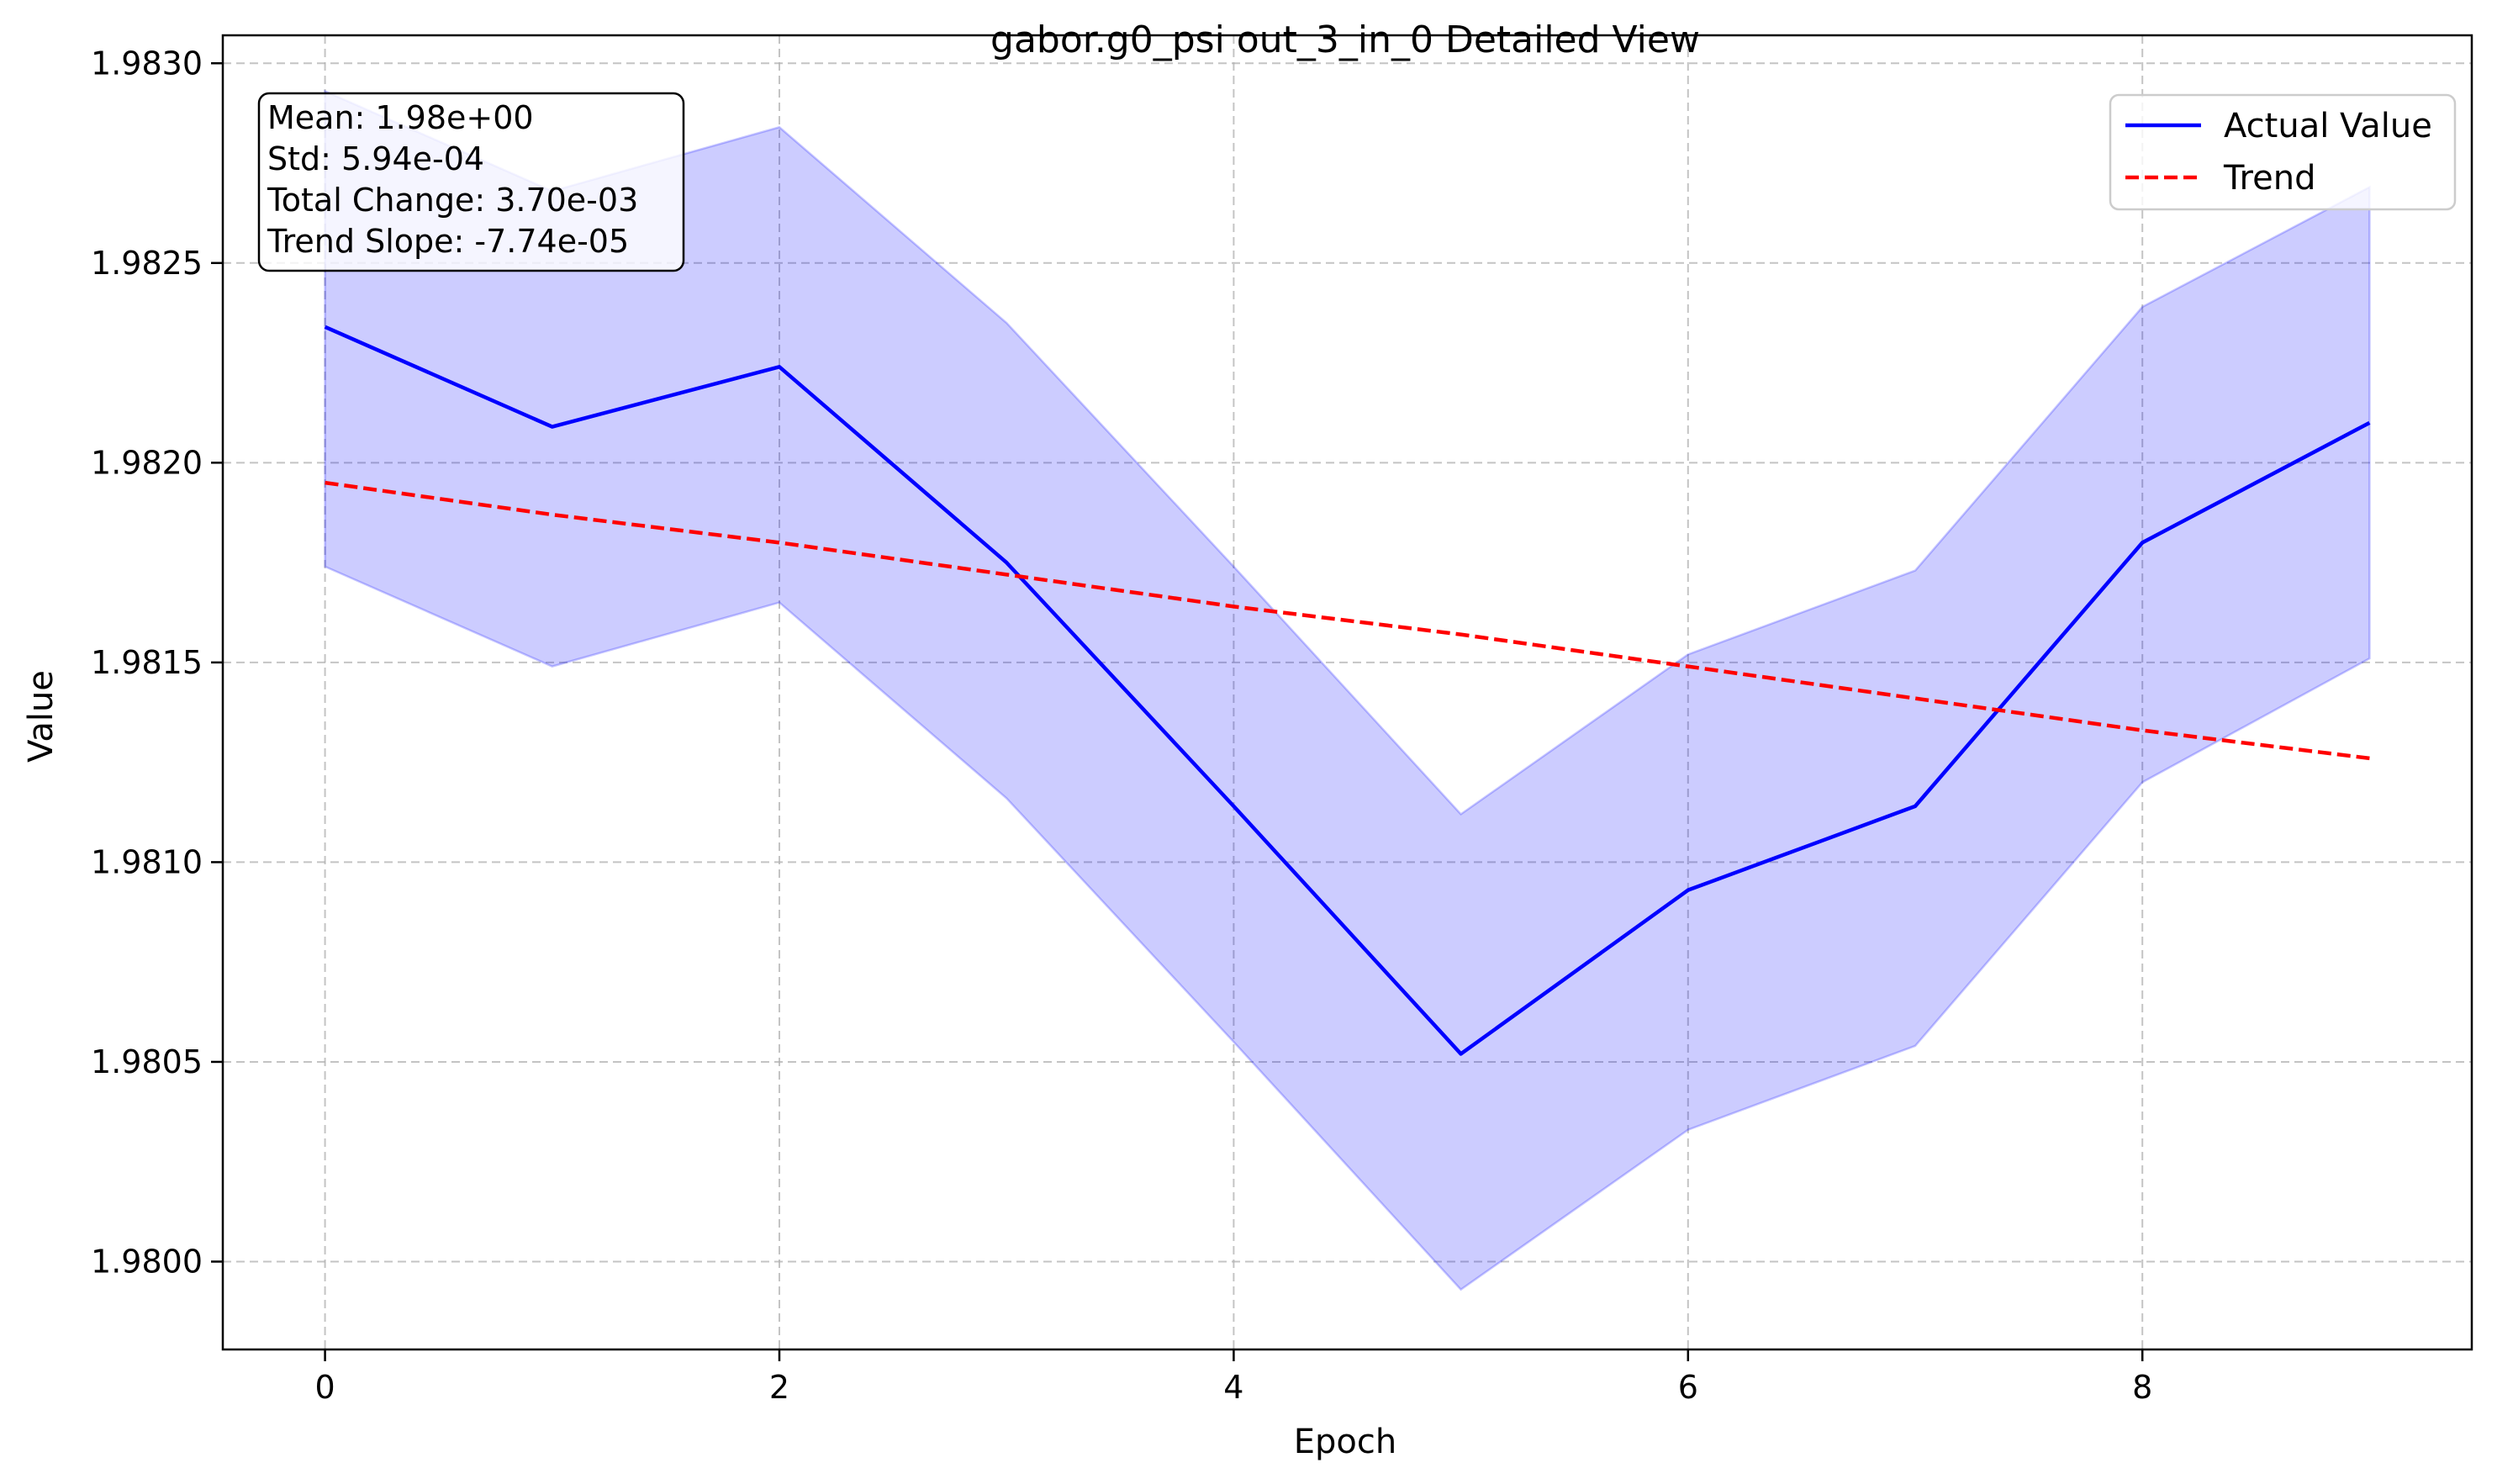 Image resolution: width=2497 pixels, height=1484 pixels. I want to click on y-tick-label-5: 1.9825, so click(147, 263).